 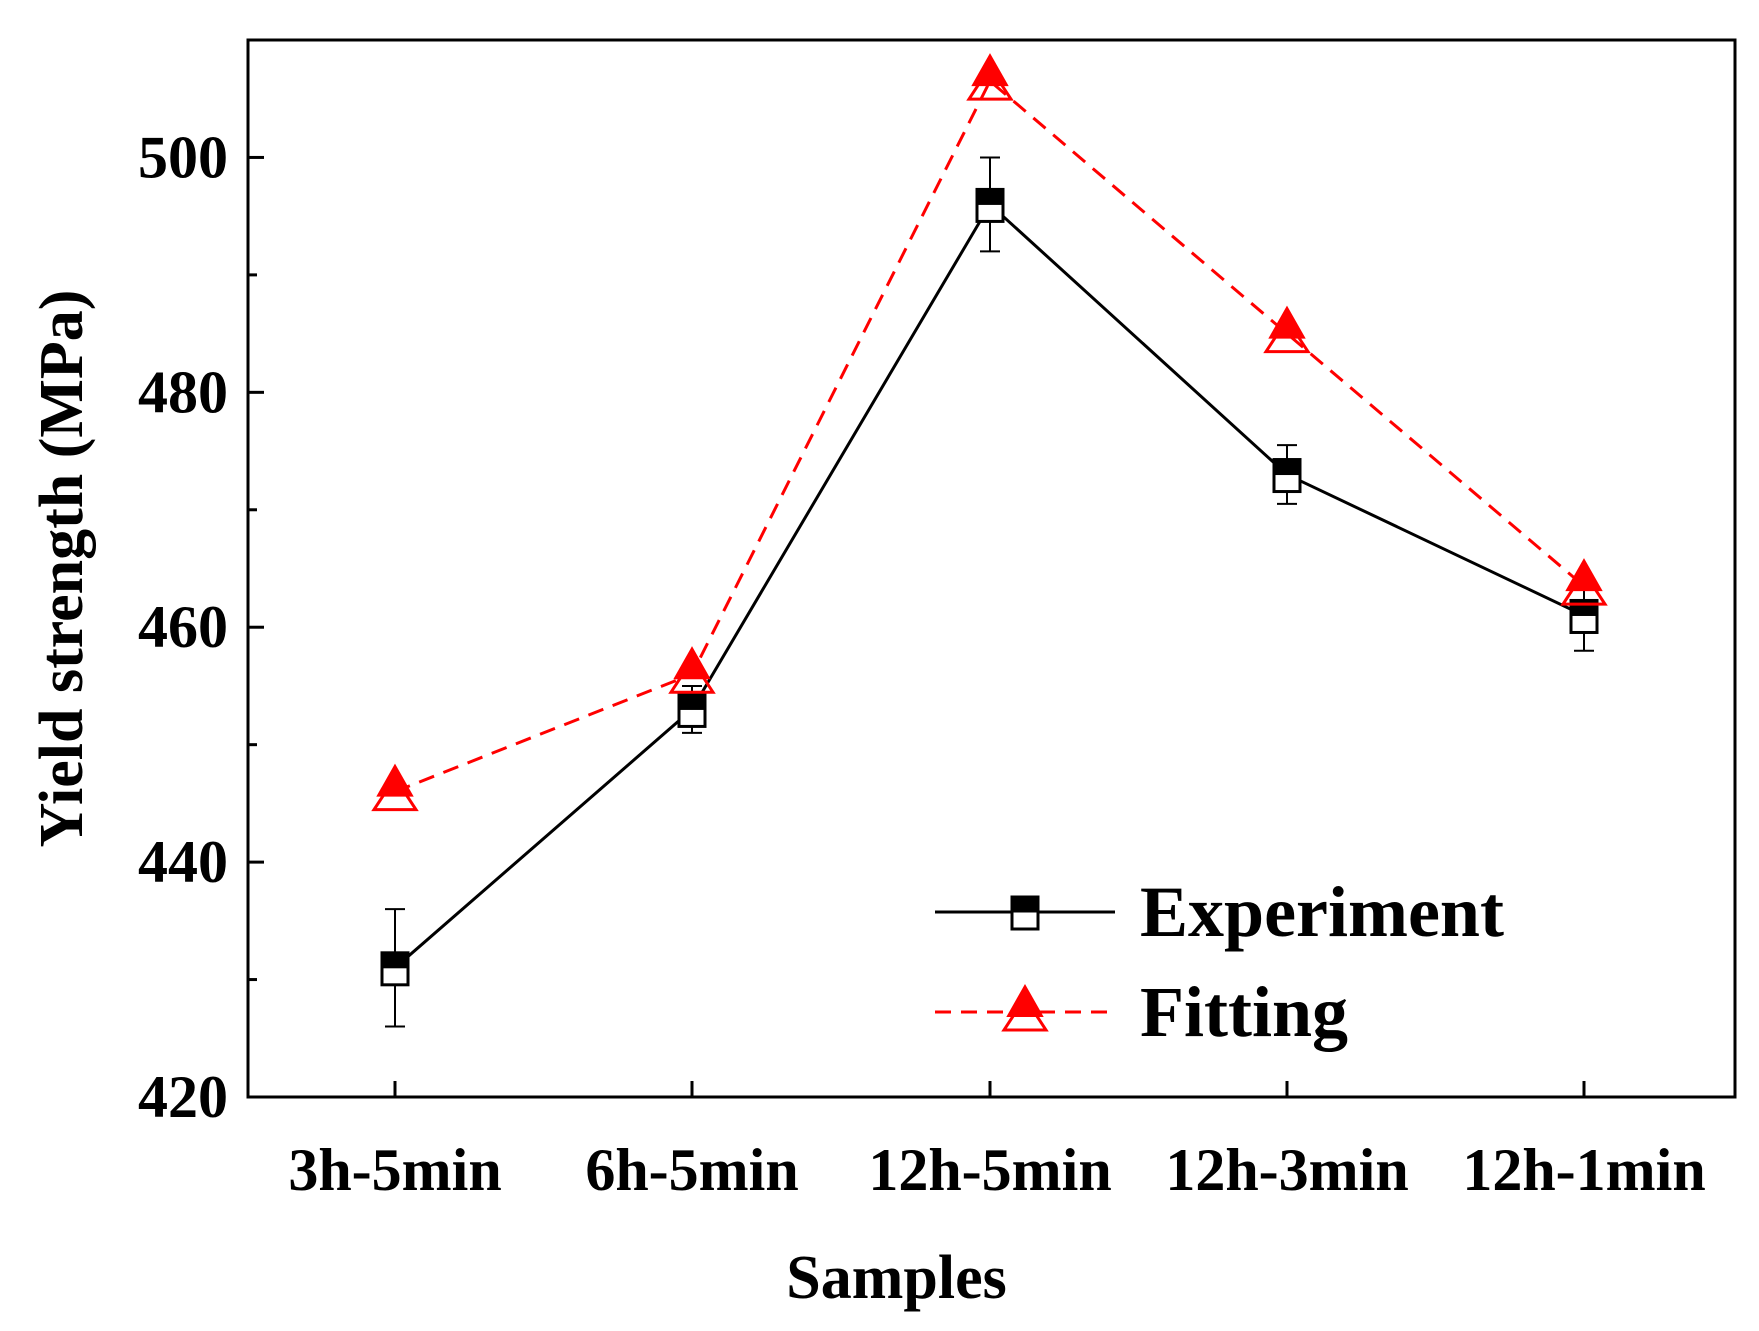 What do you see at coordinates (989, 1170) in the screenshot?
I see `x-tick-label: 12h-5min` at bounding box center [989, 1170].